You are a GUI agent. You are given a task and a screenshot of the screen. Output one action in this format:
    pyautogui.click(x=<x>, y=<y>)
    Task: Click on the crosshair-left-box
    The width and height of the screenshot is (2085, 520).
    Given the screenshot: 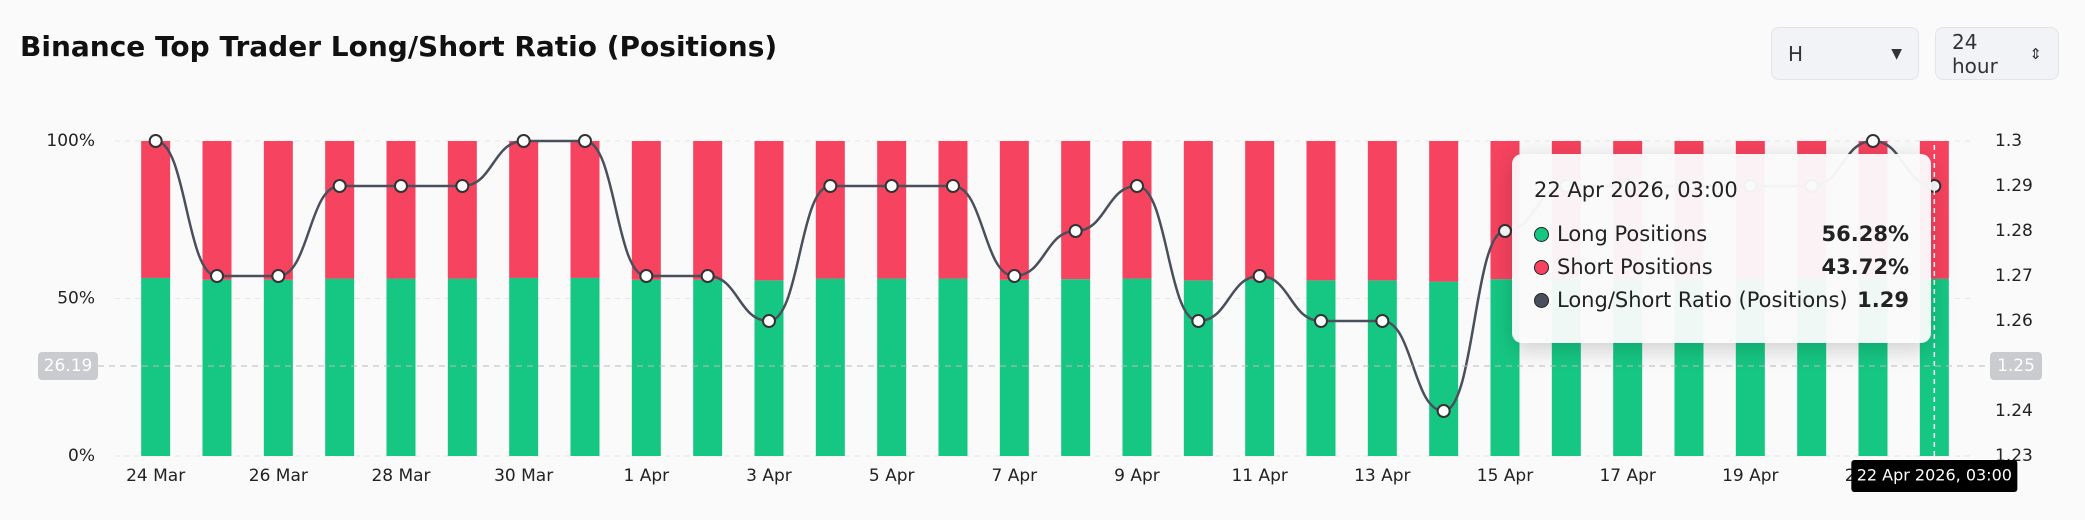 What is the action you would take?
    pyautogui.click(x=68, y=366)
    